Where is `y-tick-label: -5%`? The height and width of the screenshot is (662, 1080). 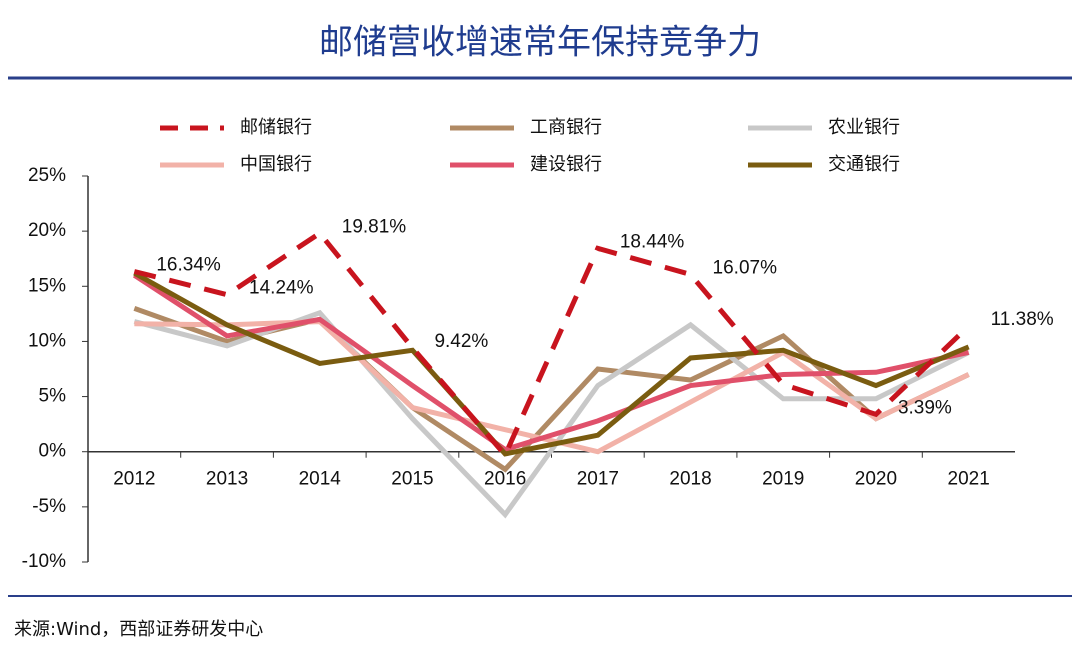
y-tick-label: -5% is located at coordinates (49, 506).